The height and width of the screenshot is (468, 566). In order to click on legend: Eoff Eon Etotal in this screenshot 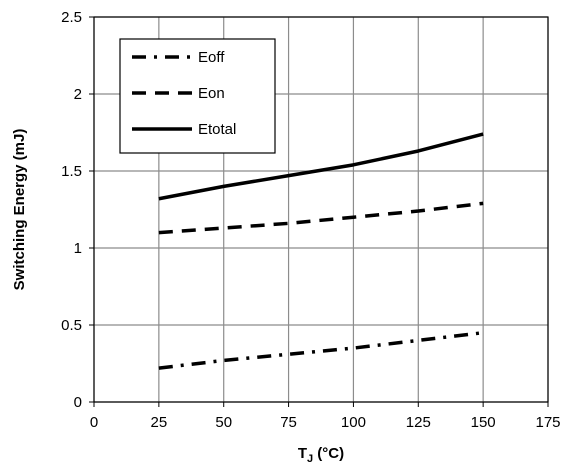, I will do `click(197, 96)`.